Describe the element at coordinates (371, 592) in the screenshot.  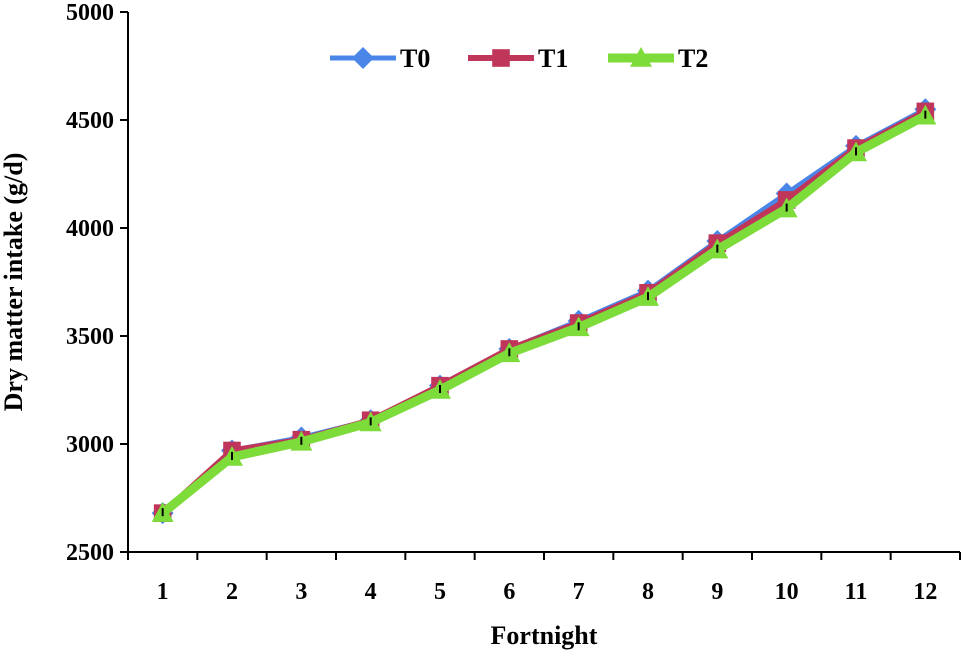
I see `x-tick-label: 4` at that location.